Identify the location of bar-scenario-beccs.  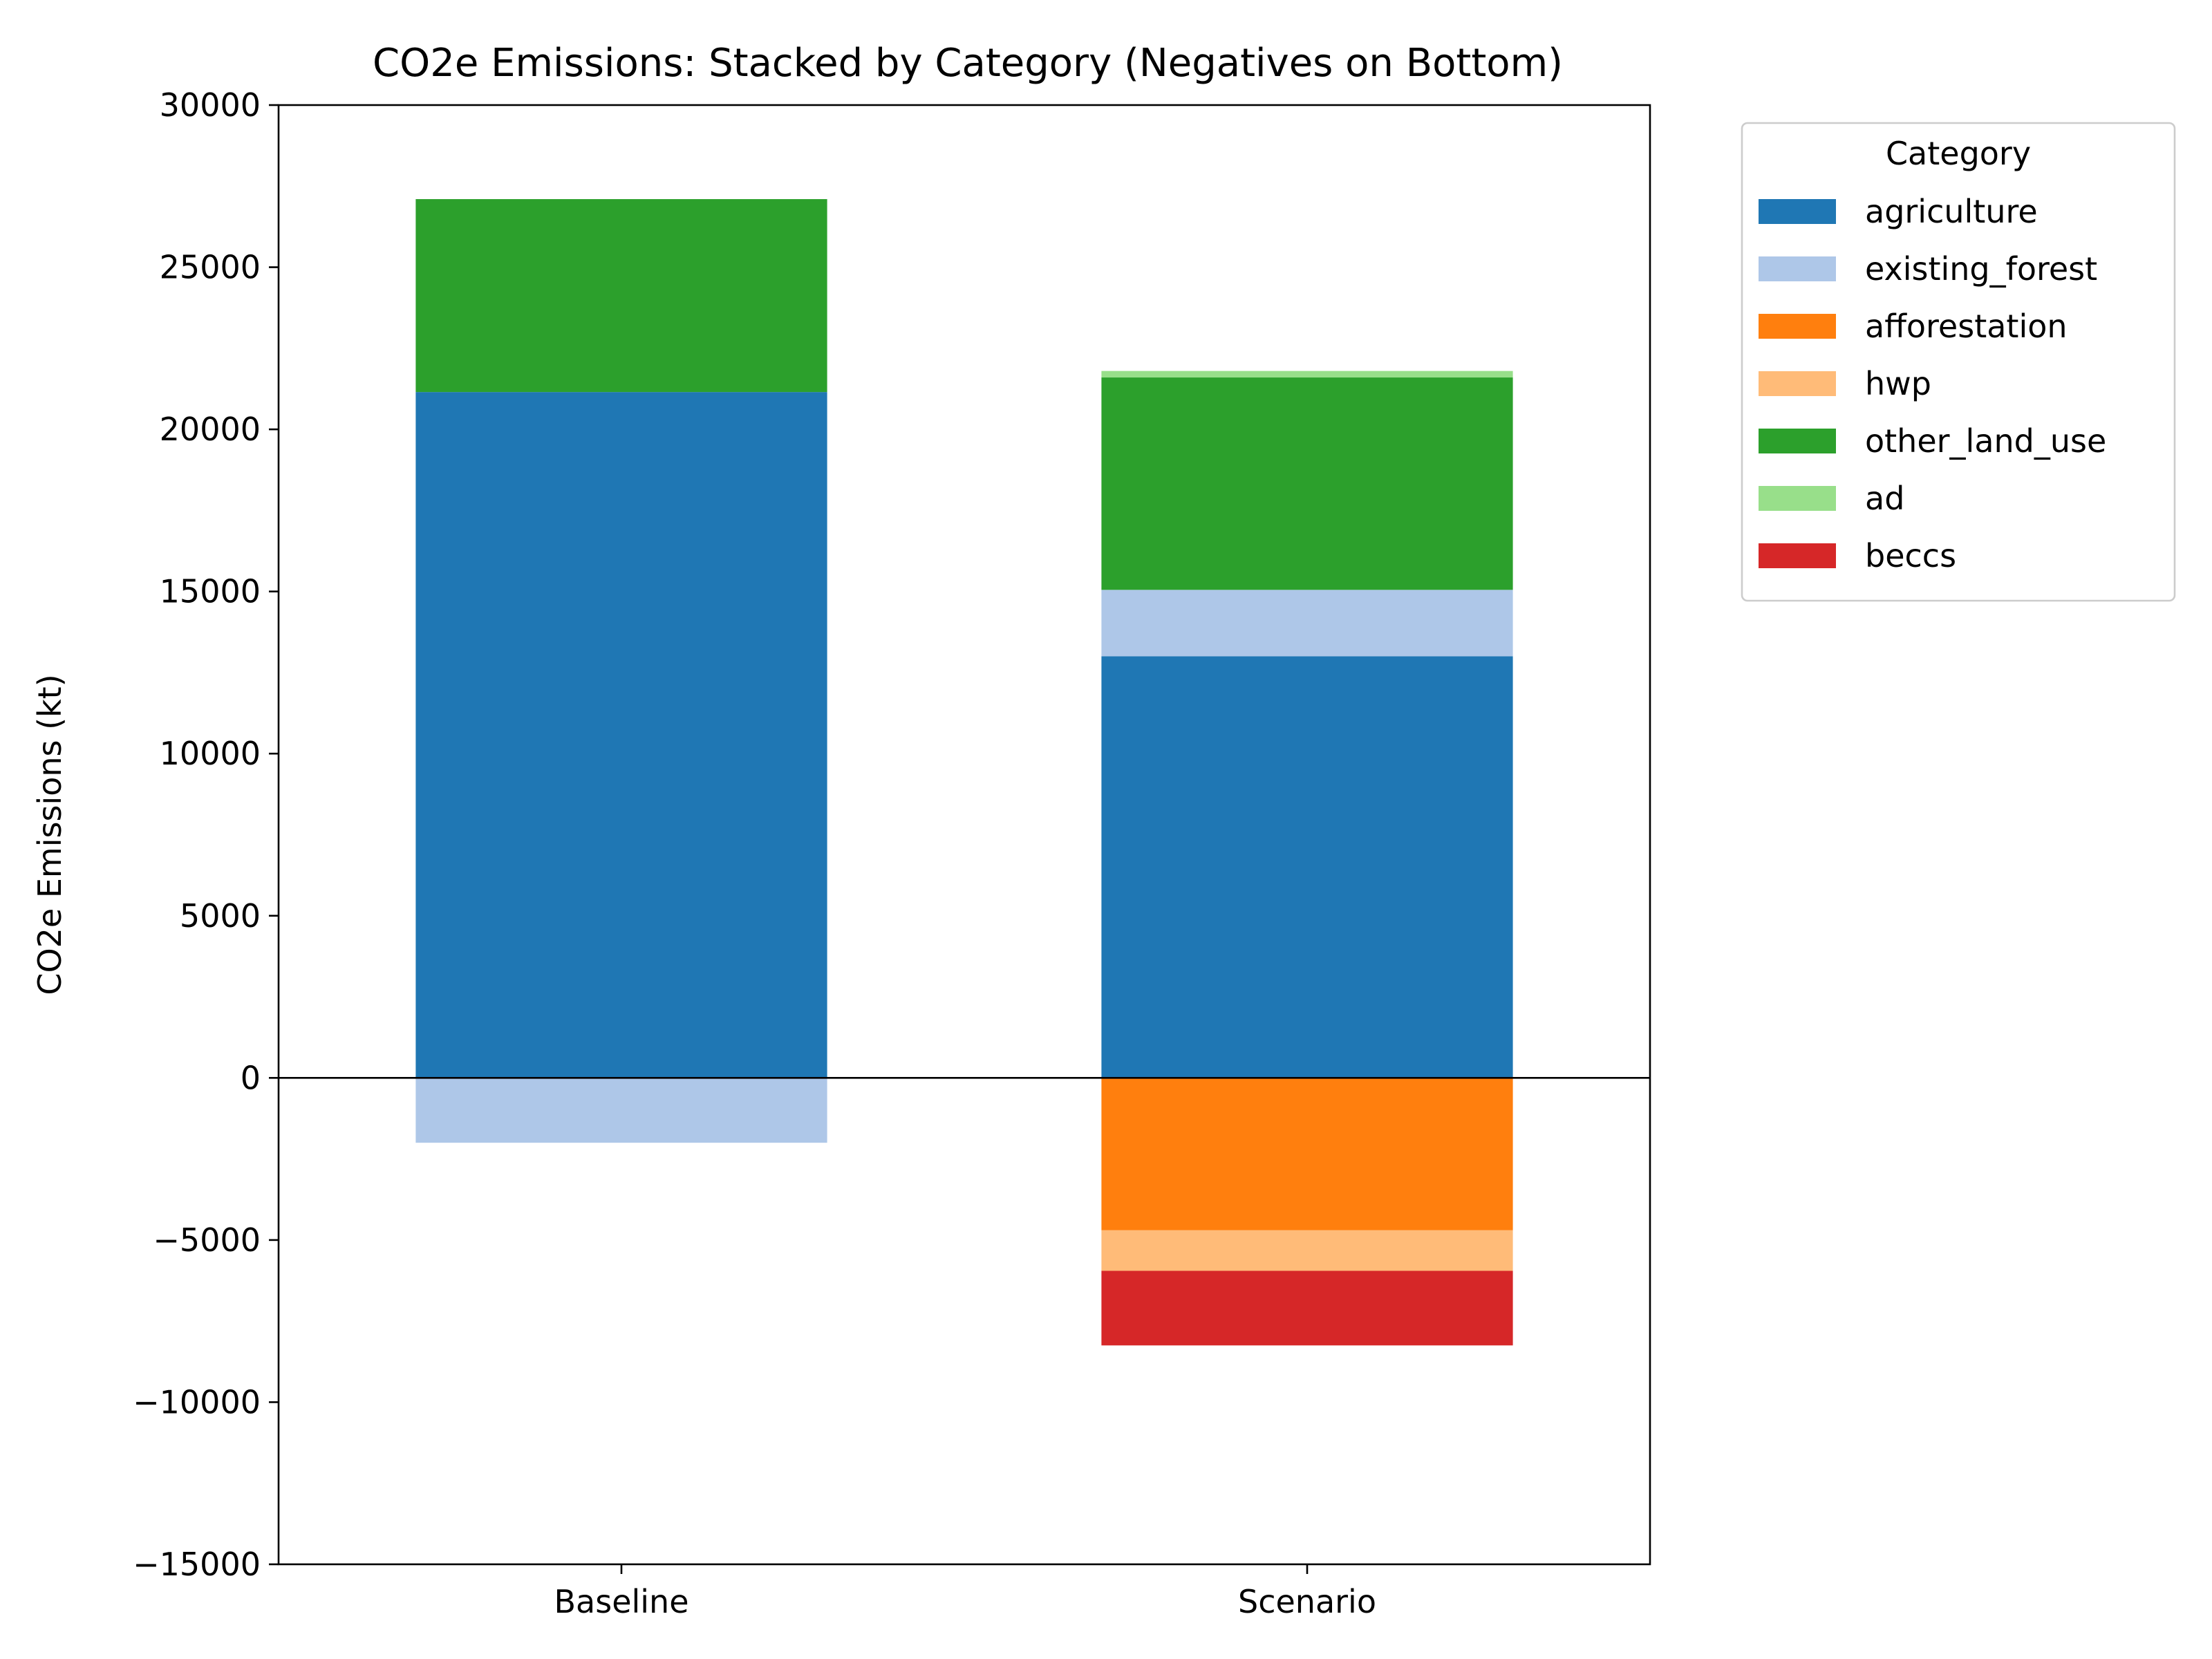
(1307, 1309).